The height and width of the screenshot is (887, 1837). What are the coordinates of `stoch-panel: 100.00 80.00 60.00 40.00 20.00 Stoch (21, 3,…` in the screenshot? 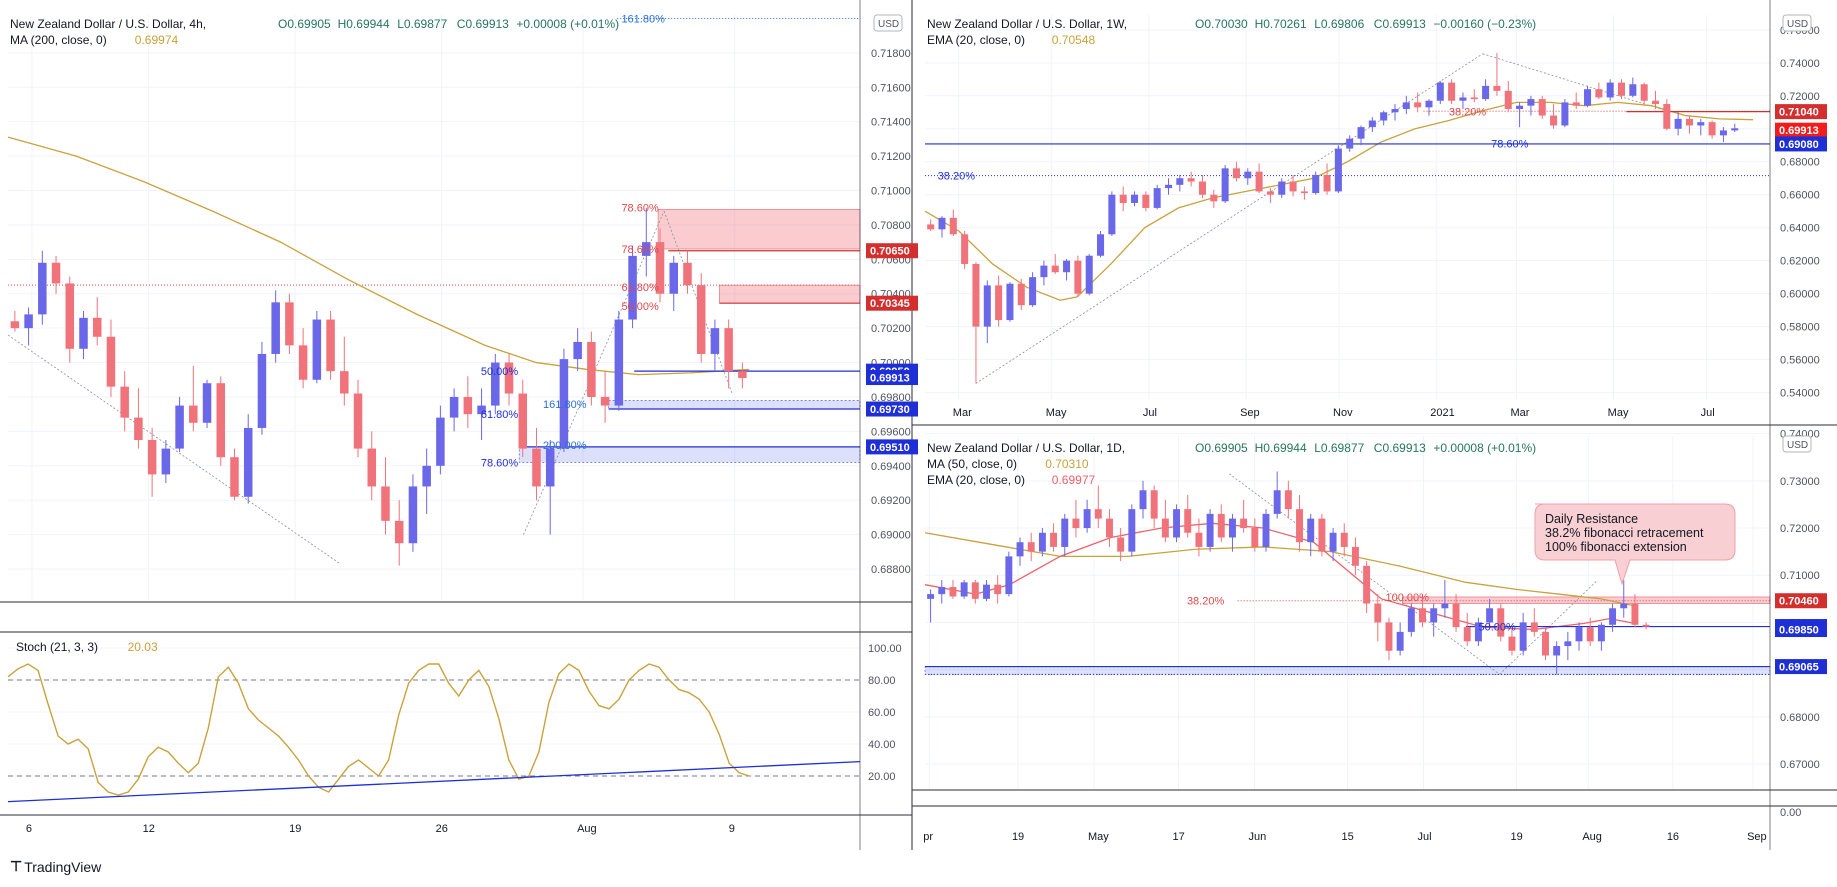 It's located at (454, 721).